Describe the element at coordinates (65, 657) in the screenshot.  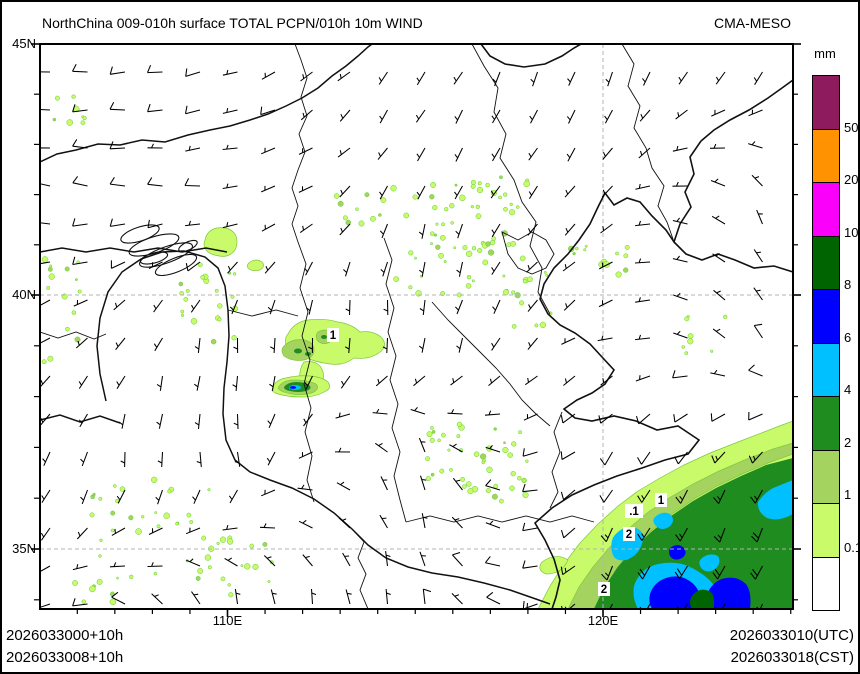
I see `init-time-line-2: 2026033008+10h` at that location.